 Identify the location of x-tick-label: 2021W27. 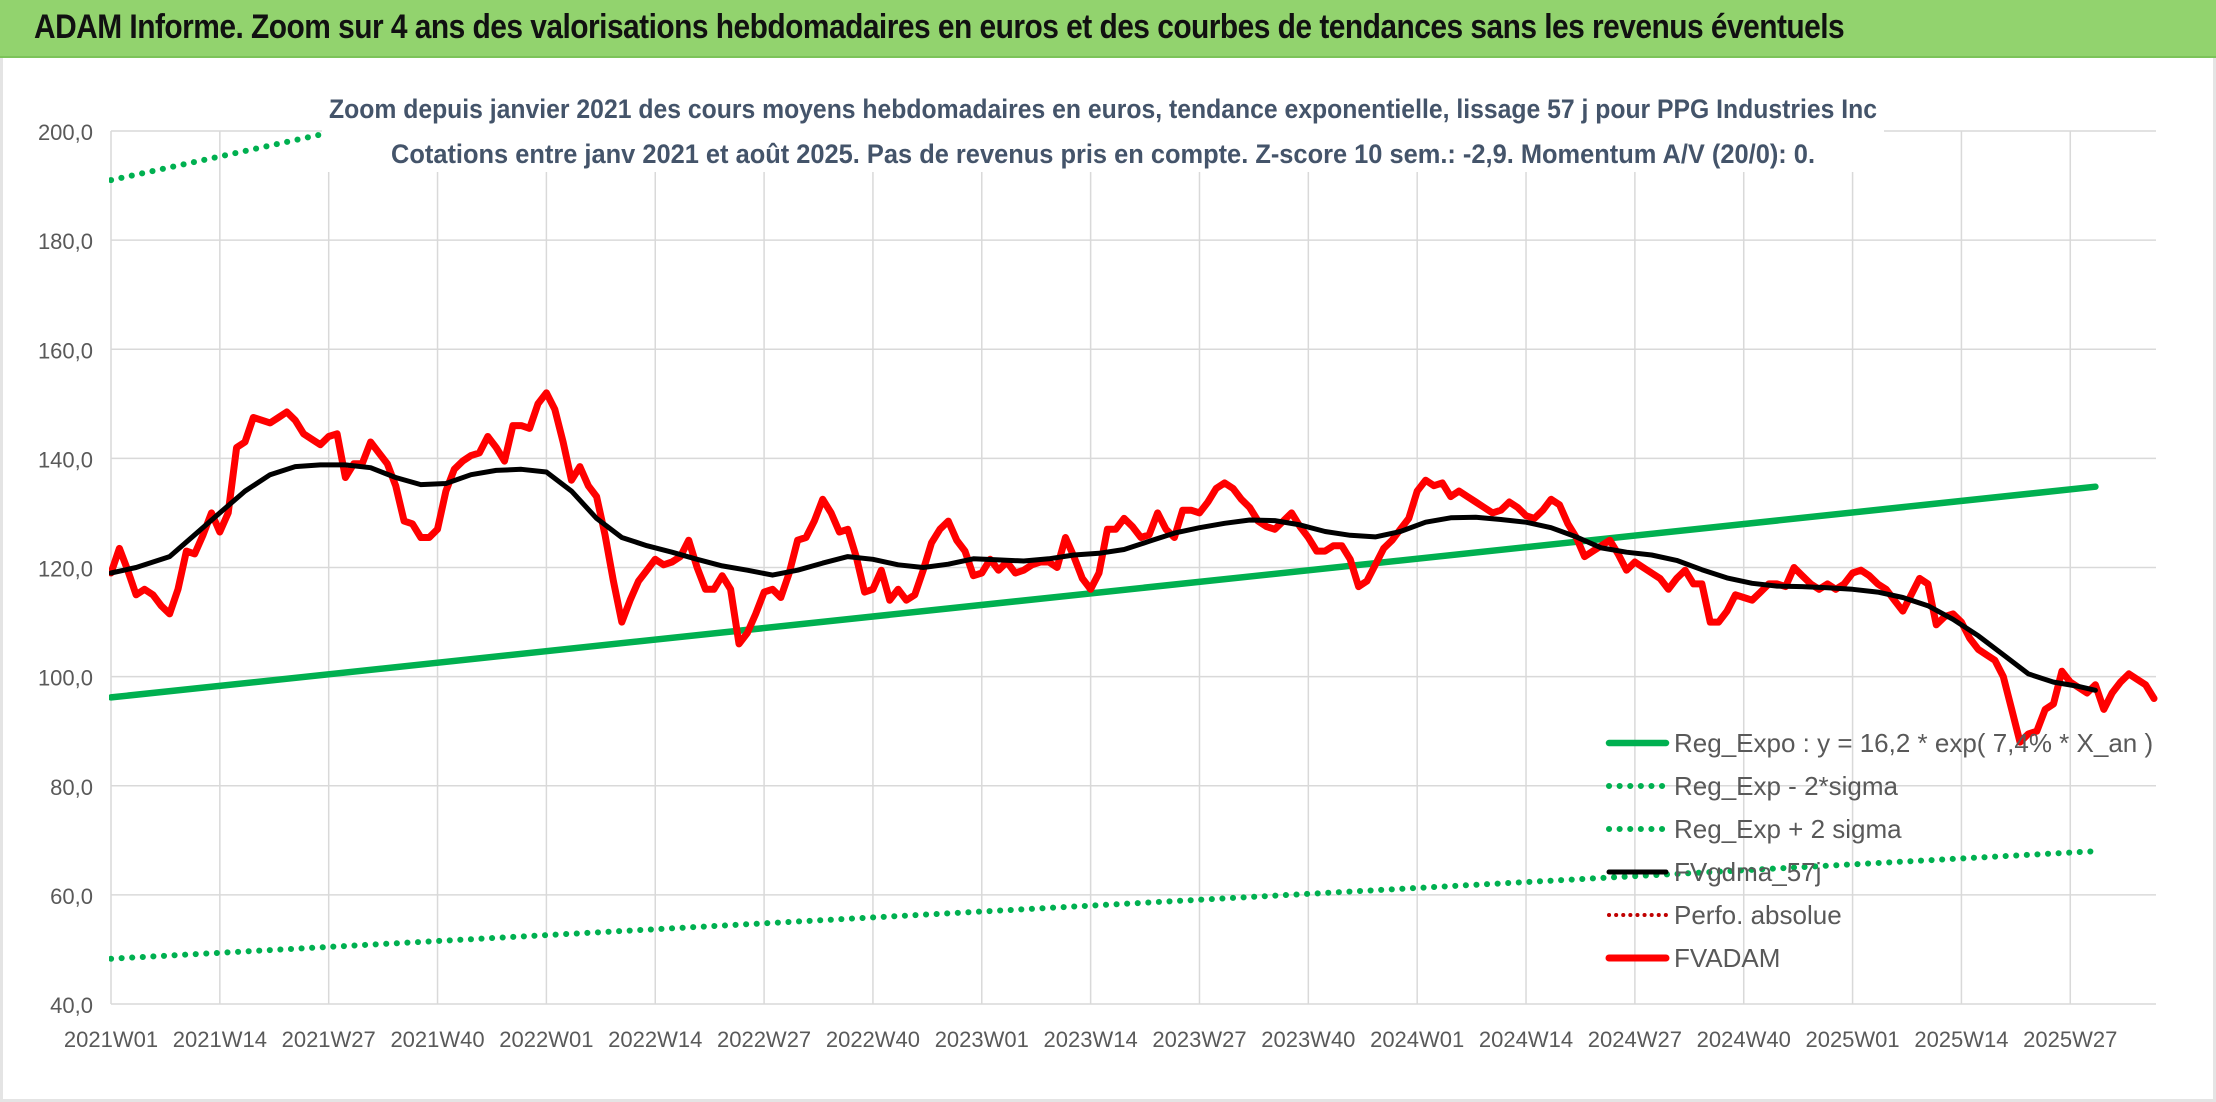
(329, 1039).